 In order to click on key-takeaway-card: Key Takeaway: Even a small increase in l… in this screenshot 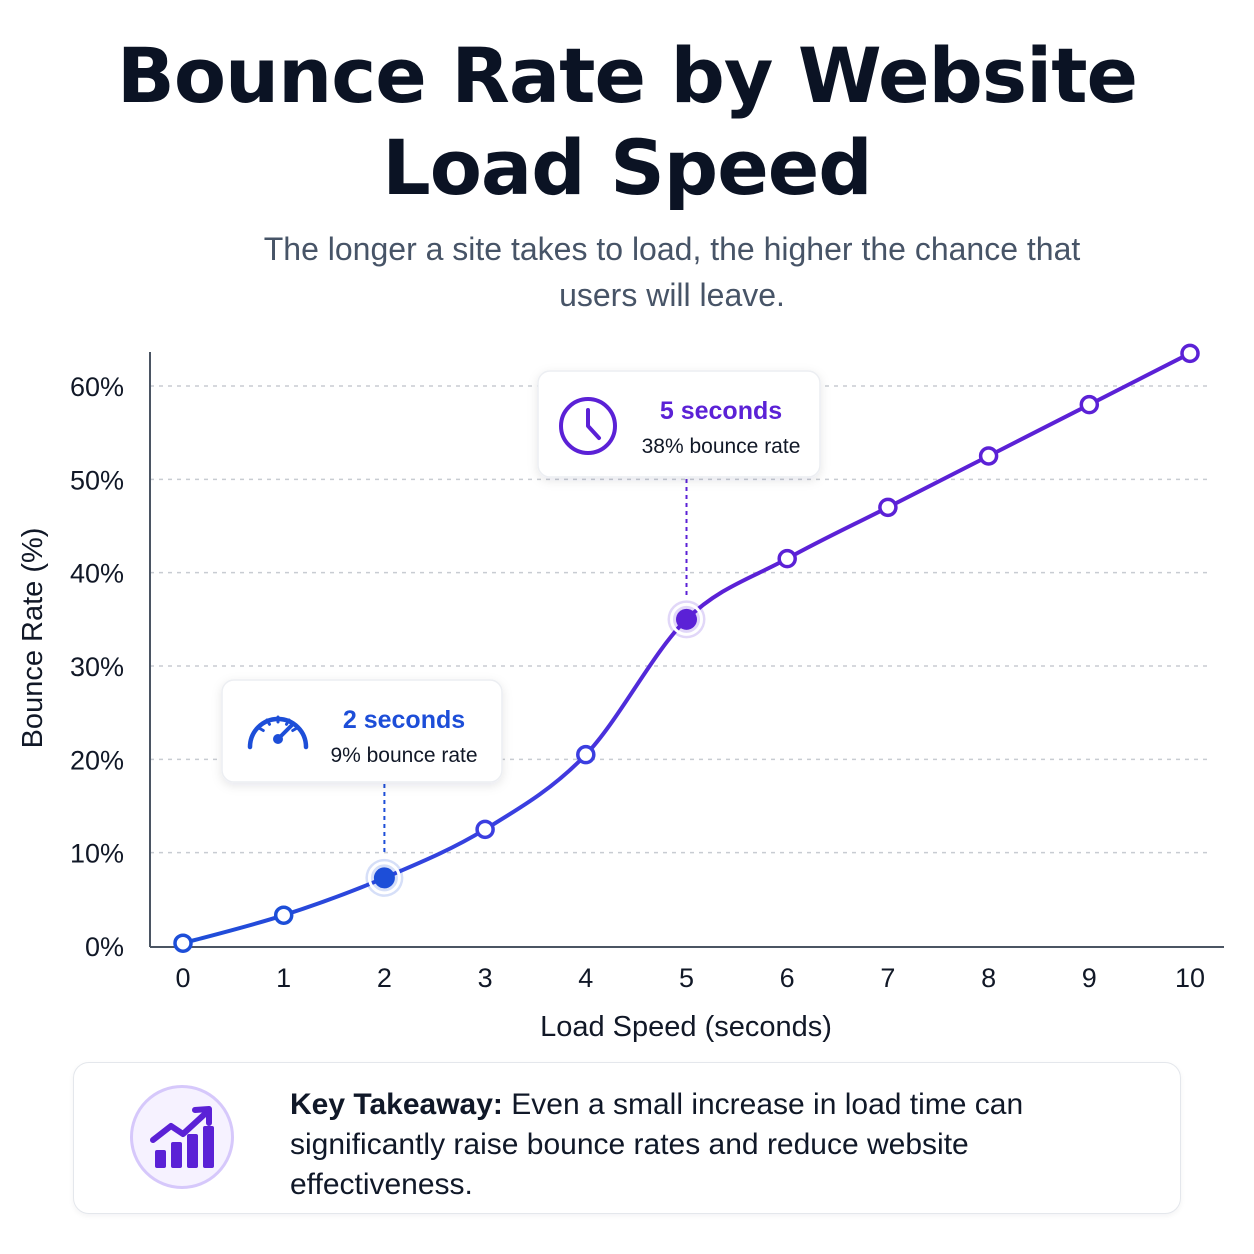, I will do `click(627, 1138)`.